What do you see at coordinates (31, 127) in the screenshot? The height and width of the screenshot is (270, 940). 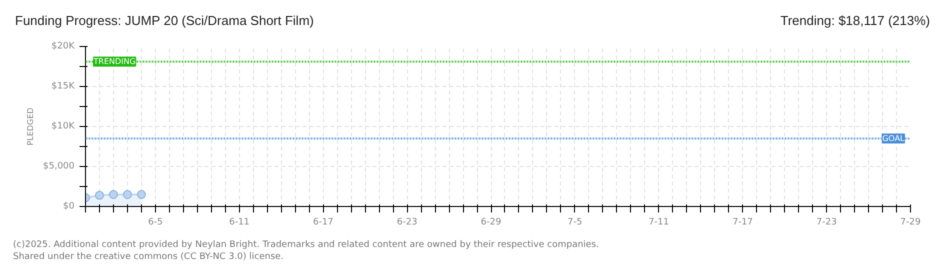 I see `y-axis-title: PLEDGED` at bounding box center [31, 127].